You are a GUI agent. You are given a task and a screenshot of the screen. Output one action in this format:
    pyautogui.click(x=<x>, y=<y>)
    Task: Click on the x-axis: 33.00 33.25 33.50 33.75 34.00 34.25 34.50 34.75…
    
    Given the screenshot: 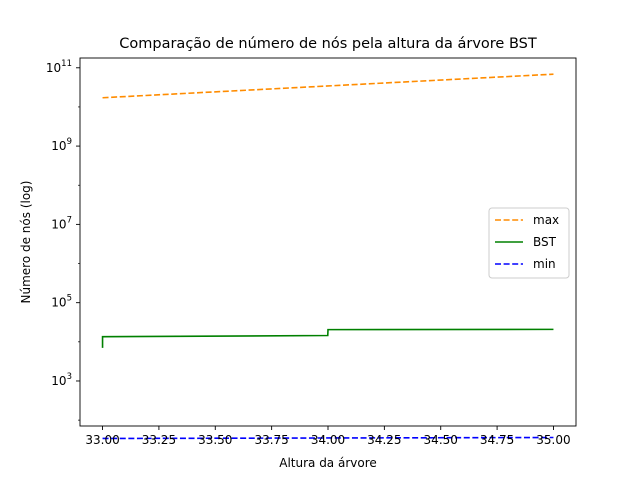 What is the action you would take?
    pyautogui.click(x=328, y=436)
    